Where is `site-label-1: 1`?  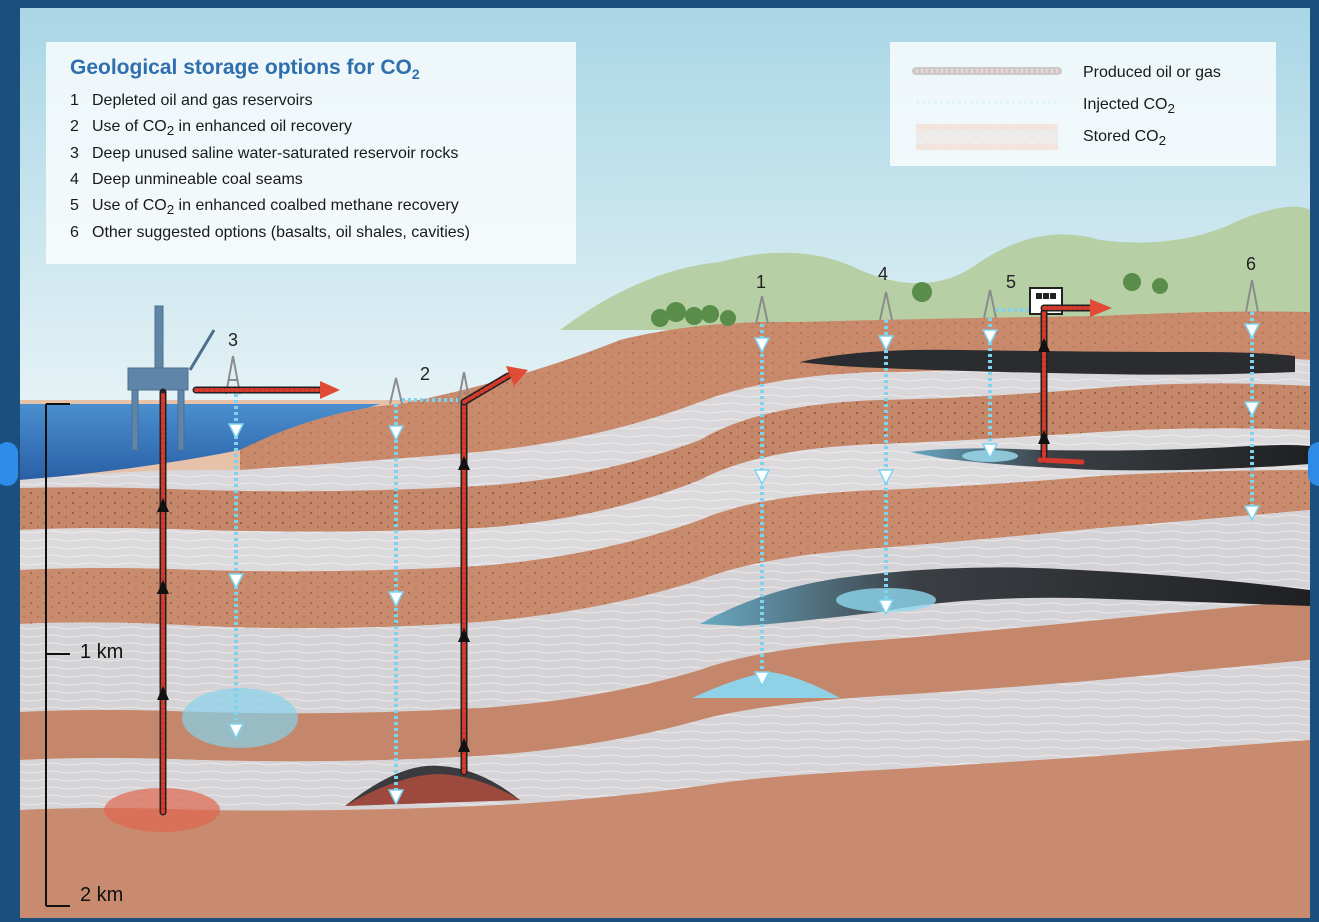 site-label-1: 1 is located at coordinates (761, 282).